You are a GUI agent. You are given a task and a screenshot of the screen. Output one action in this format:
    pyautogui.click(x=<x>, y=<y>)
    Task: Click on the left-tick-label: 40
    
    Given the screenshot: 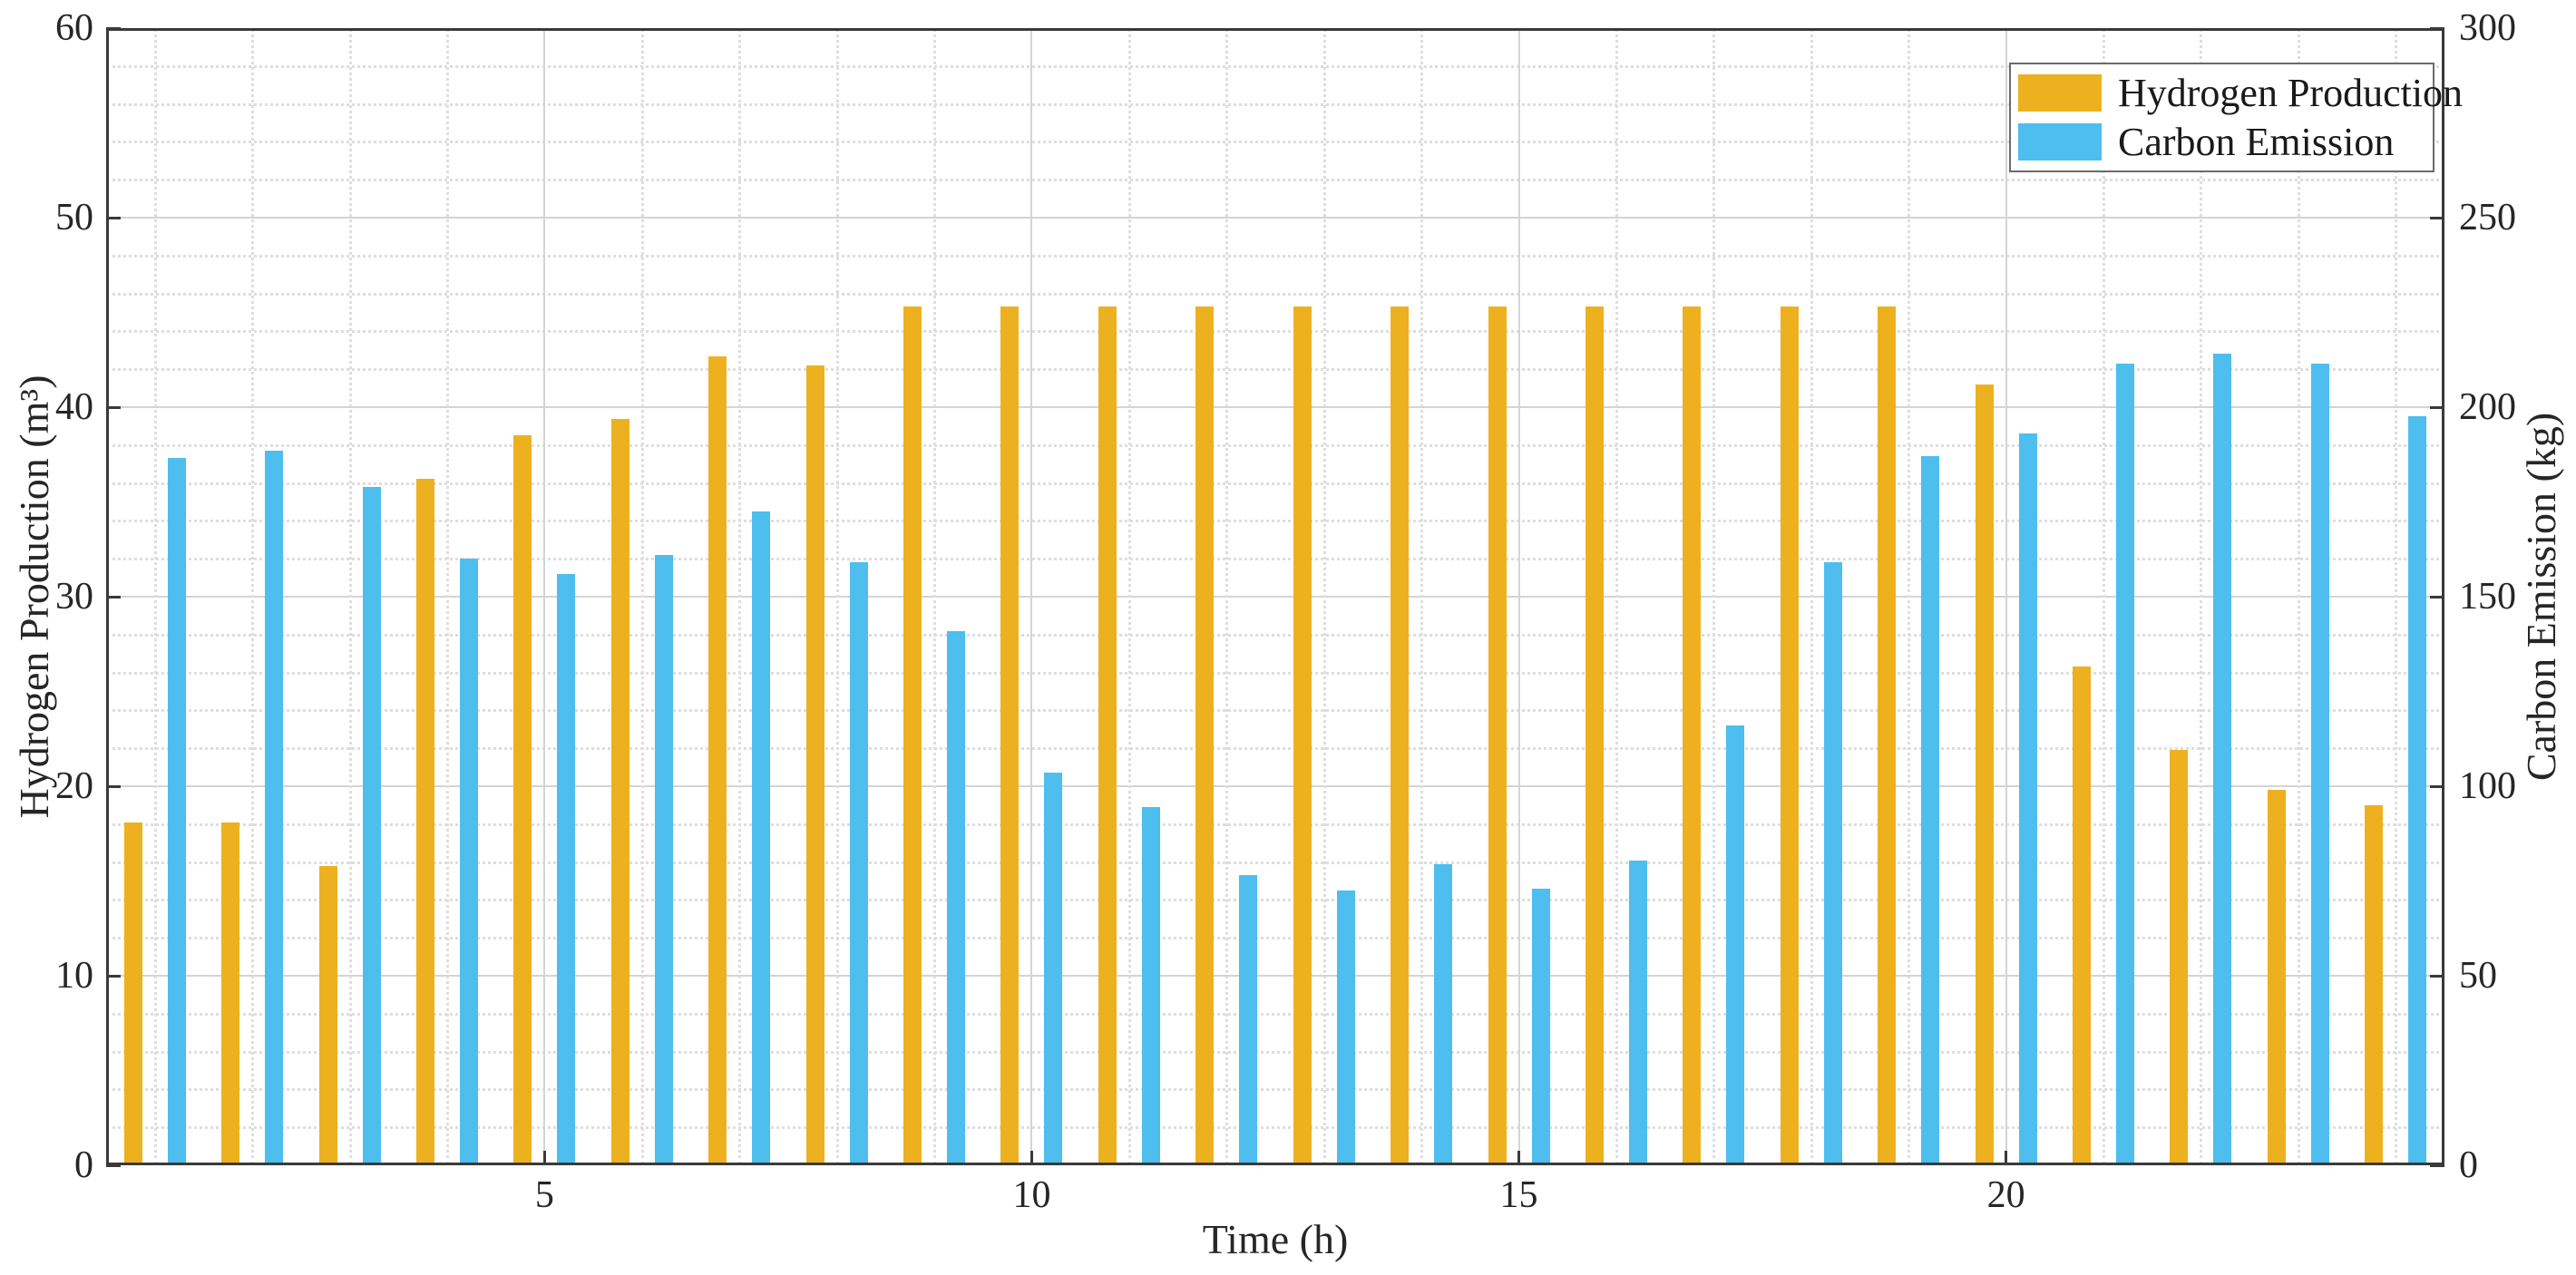 What is the action you would take?
    pyautogui.click(x=74, y=407)
    